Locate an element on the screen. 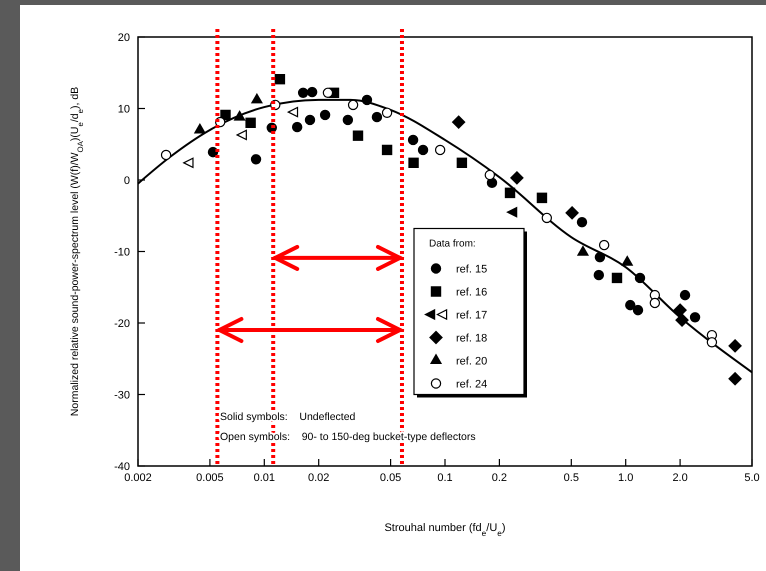 Image resolution: width=766 pixels, height=571 pixels. legend-title: Data from: is located at coordinates (452, 244).